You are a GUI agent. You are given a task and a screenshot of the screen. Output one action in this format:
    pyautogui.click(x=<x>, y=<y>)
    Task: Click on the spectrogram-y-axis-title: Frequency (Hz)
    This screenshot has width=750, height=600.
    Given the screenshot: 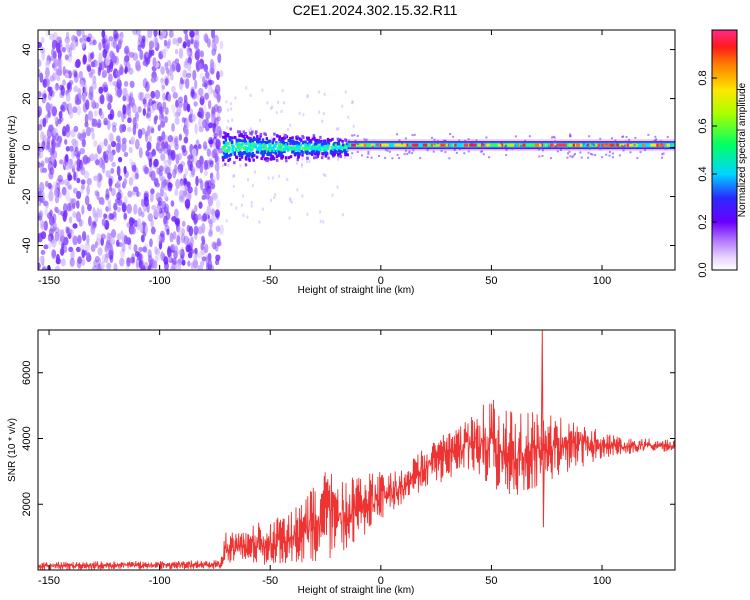 What is the action you would take?
    pyautogui.click(x=12, y=150)
    